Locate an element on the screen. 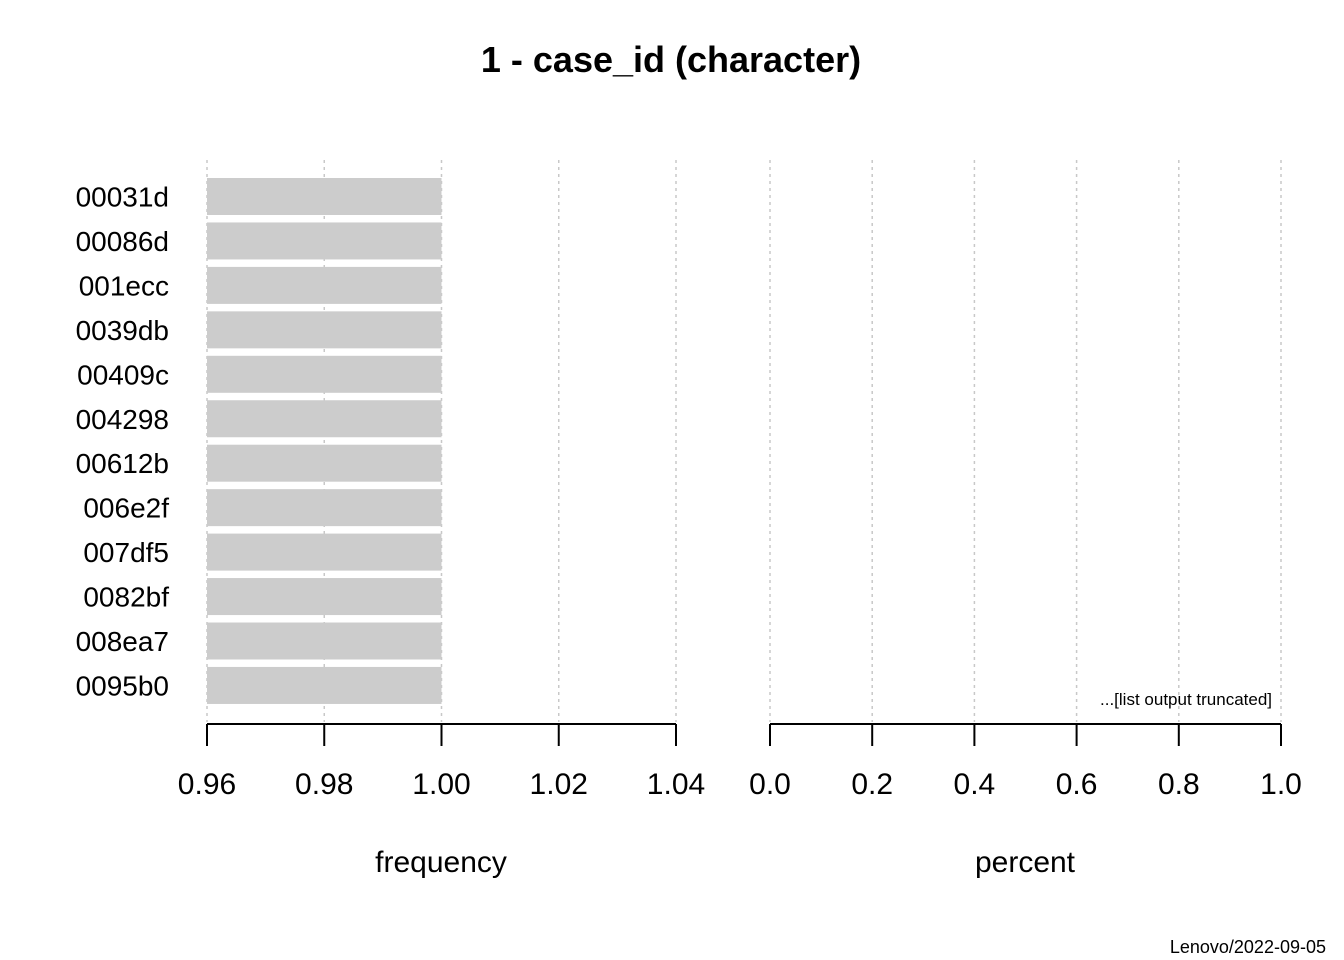 Image resolution: width=1344 pixels, height=960 pixels. category-label: 006e2f is located at coordinates (126, 508).